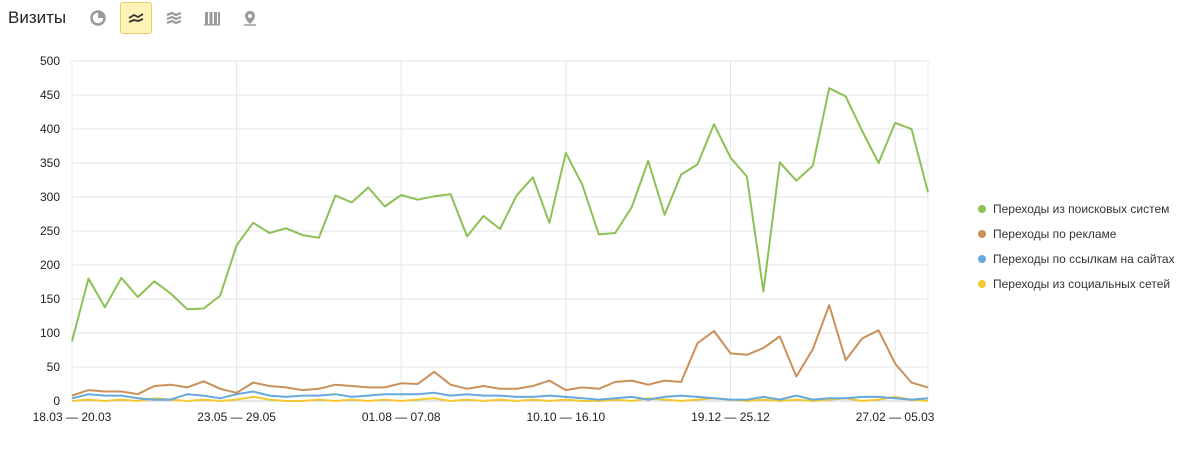 Image resolution: width=1200 pixels, height=451 pixels. What do you see at coordinates (50, 163) in the screenshot?
I see `y-tick-label: 350` at bounding box center [50, 163].